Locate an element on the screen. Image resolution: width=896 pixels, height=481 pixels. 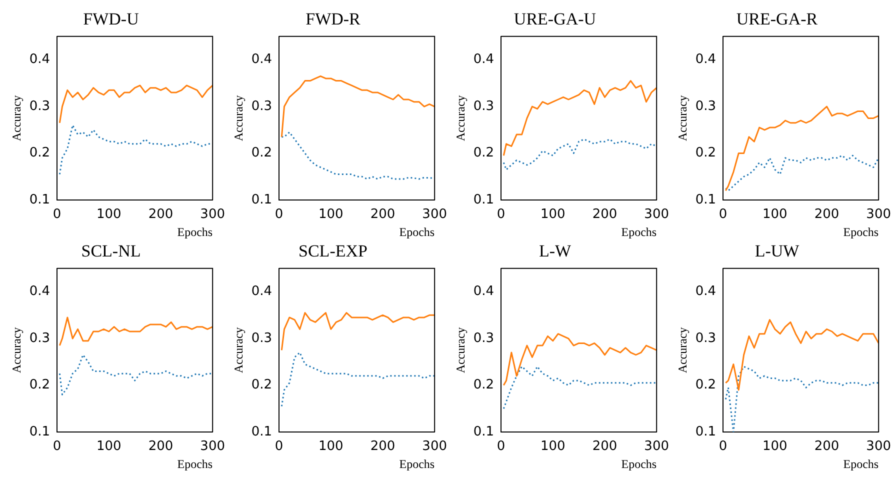
chart-title: SCL-EXP is located at coordinates (333, 251).